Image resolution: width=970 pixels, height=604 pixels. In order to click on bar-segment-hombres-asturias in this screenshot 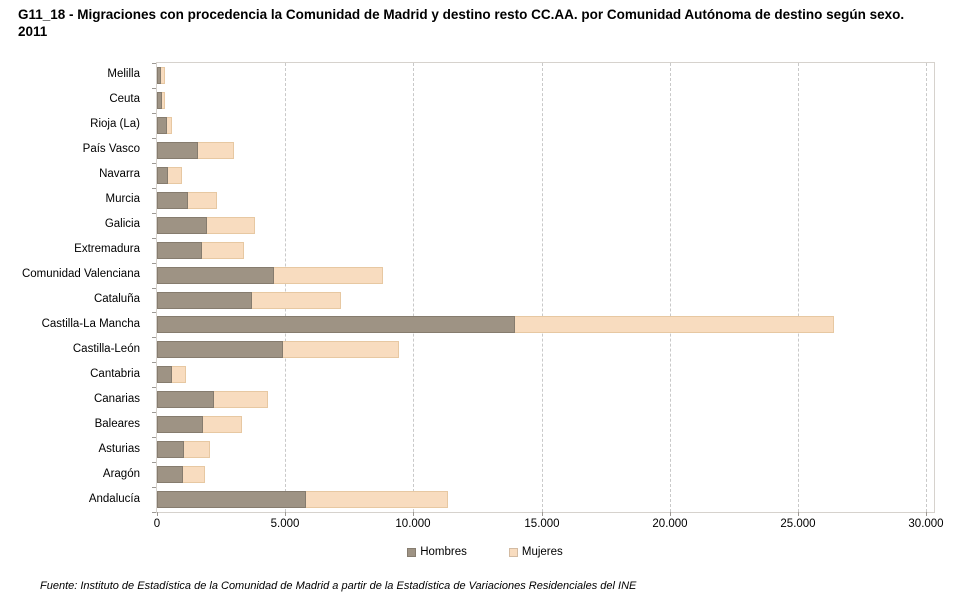, I will do `click(170, 449)`.